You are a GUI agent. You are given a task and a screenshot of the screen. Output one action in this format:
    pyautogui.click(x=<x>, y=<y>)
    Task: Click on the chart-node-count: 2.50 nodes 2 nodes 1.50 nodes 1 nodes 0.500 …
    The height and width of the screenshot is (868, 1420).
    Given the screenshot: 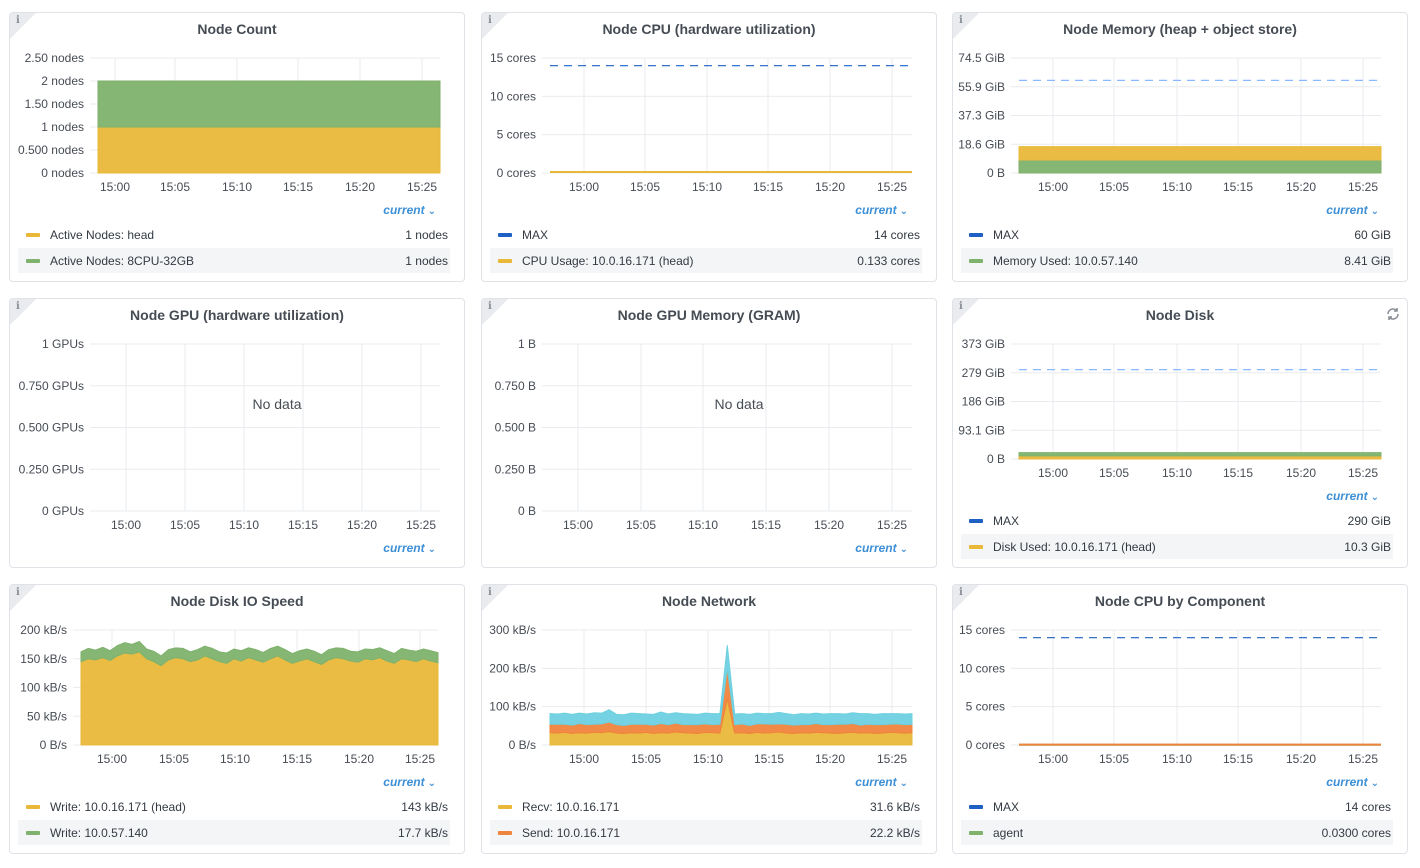 What is the action you would take?
    pyautogui.click(x=238, y=148)
    